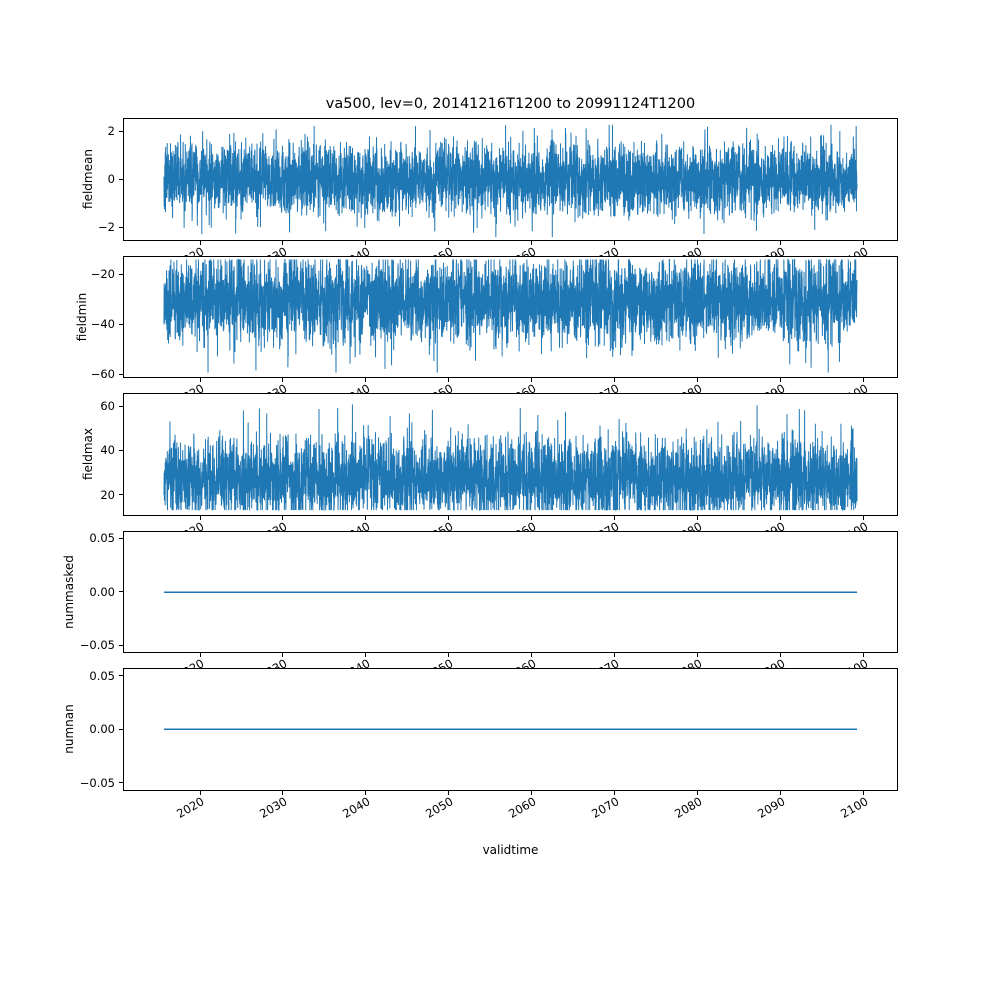  I want to click on y-tick-label: −20, so click(102, 274).